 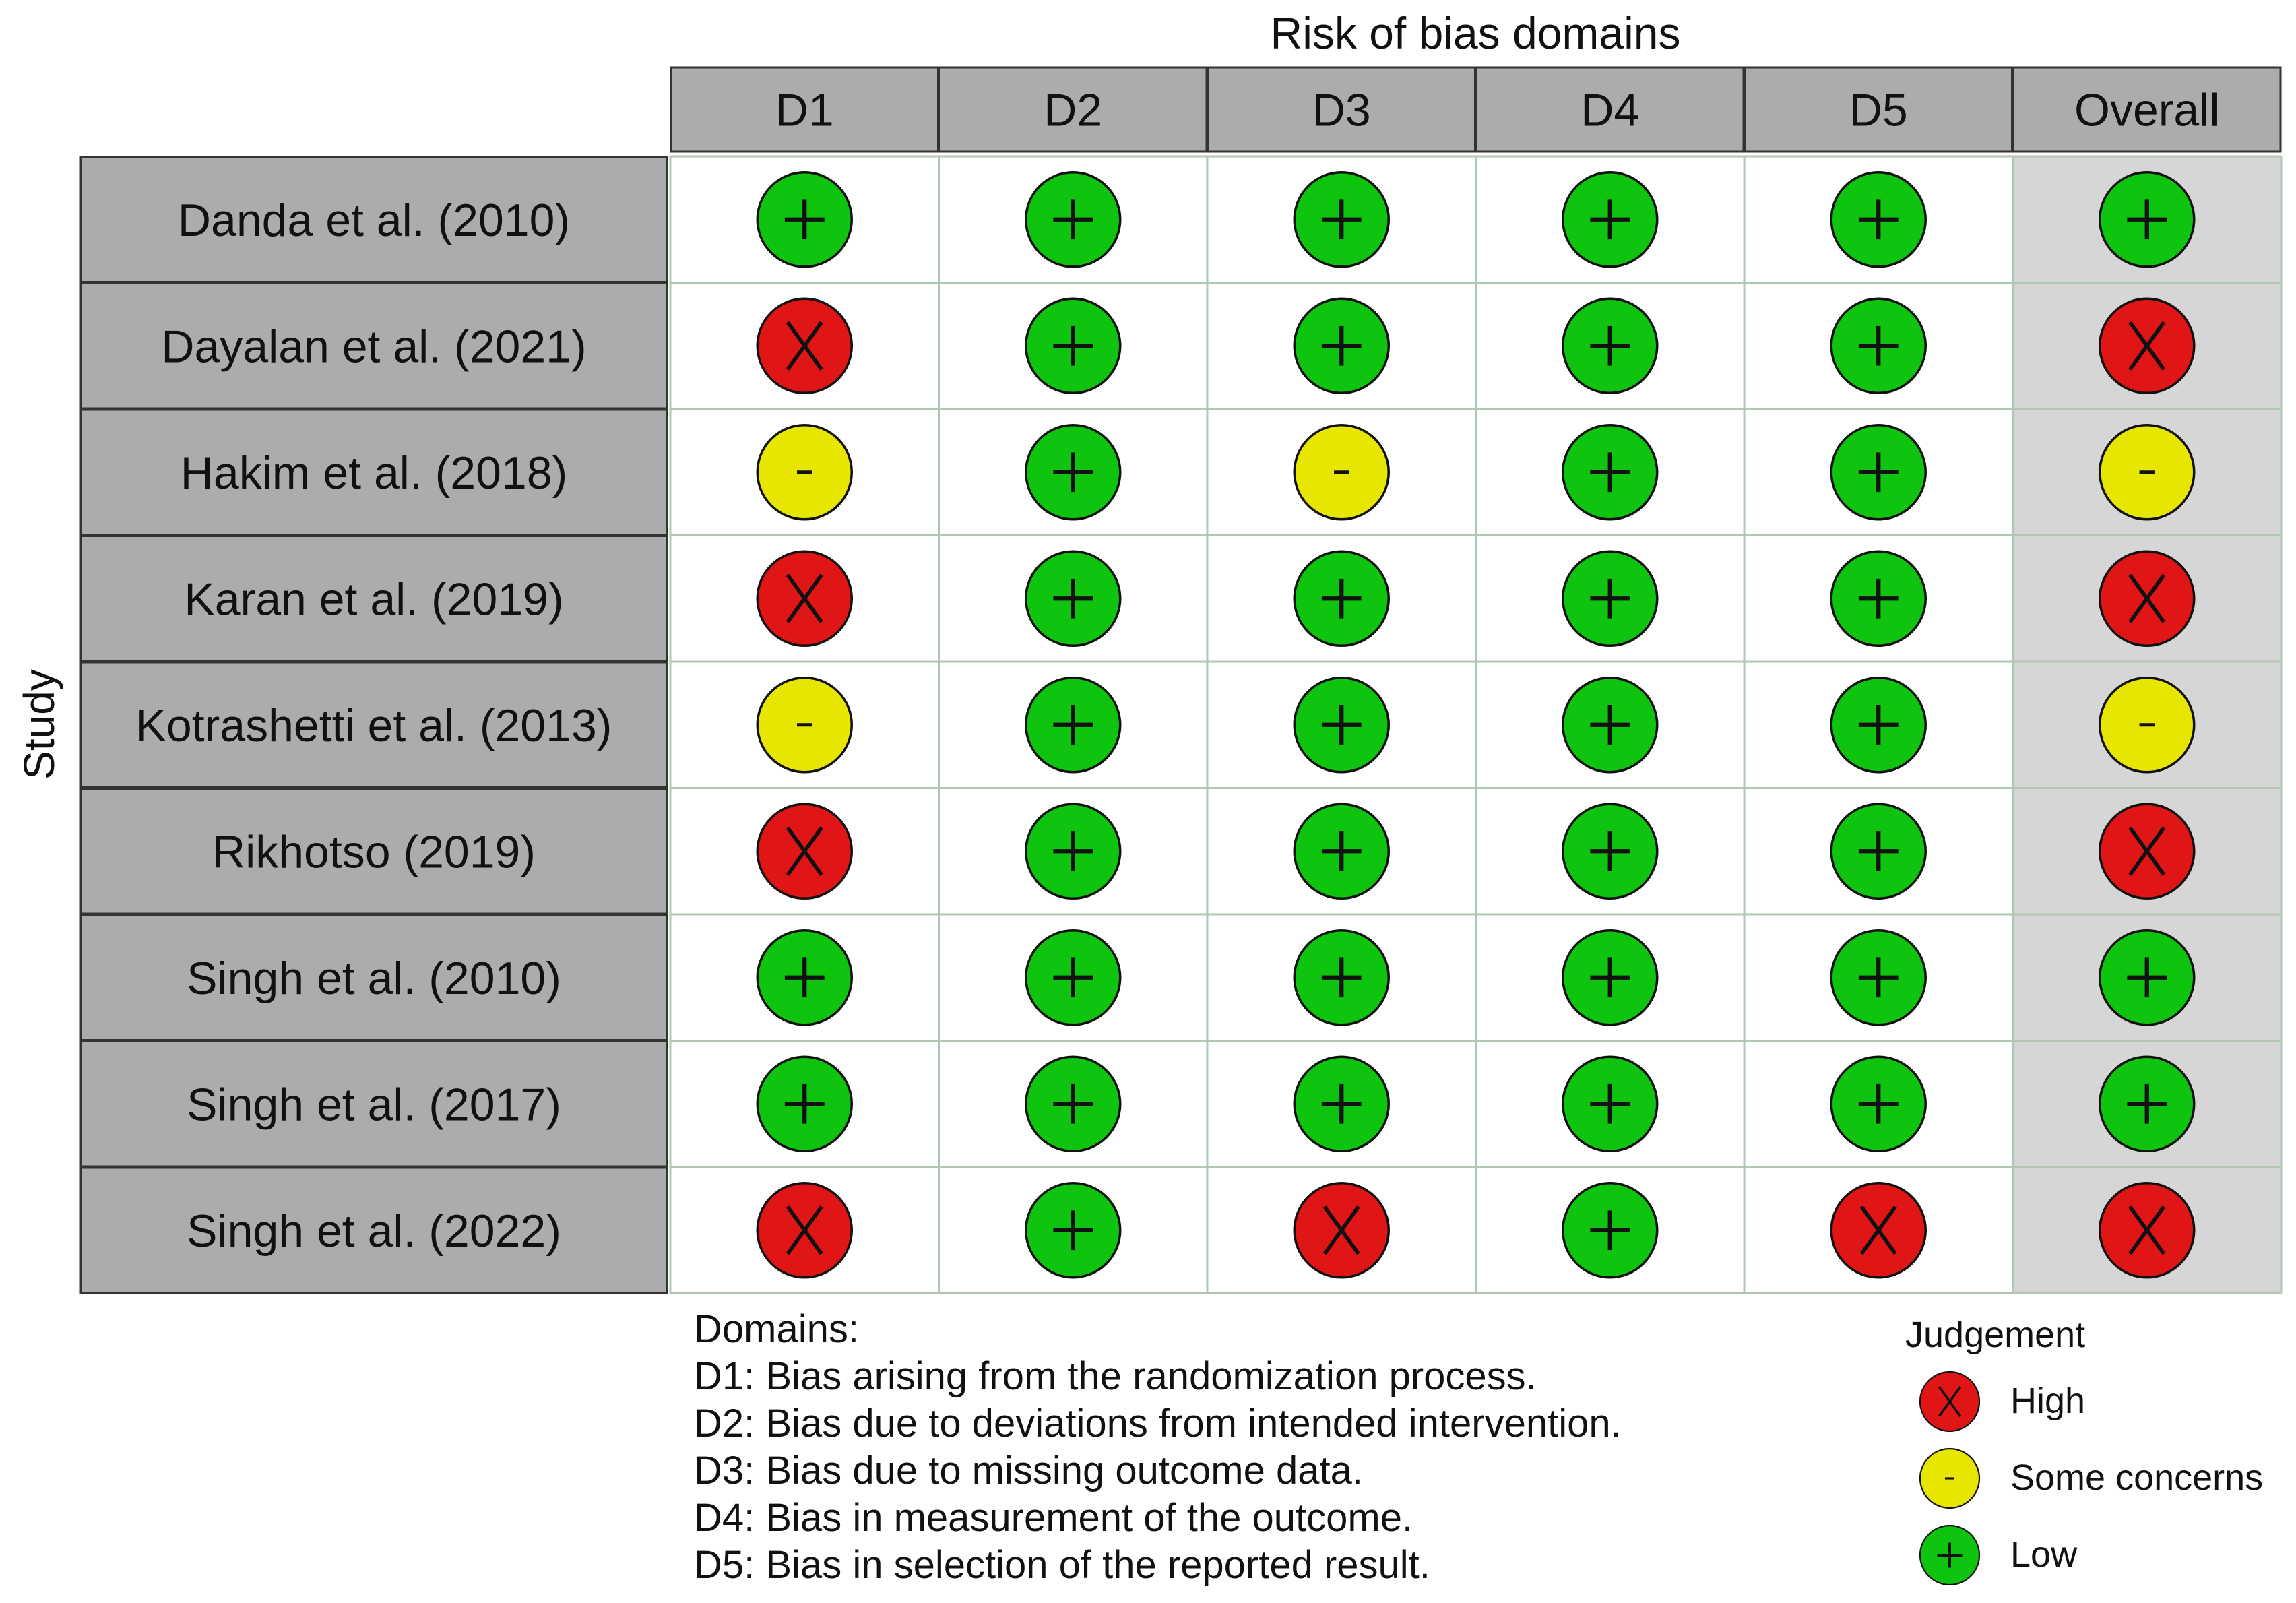 I want to click on study-label: Rikhotso (2019), so click(x=374, y=851).